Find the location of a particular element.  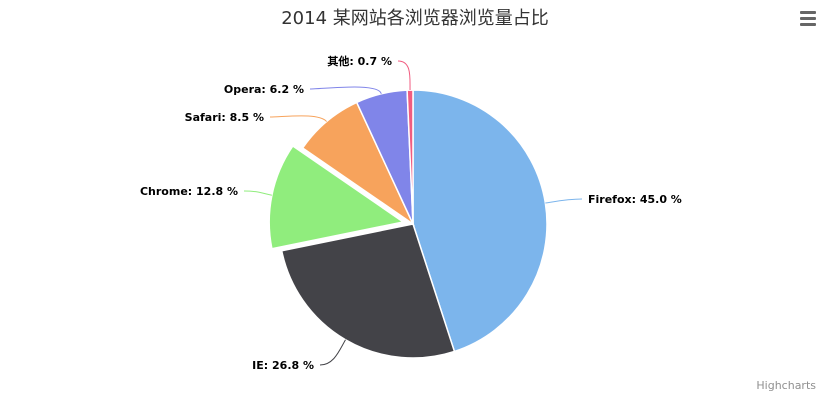

pie-connector-opera is located at coordinates (345, 90).